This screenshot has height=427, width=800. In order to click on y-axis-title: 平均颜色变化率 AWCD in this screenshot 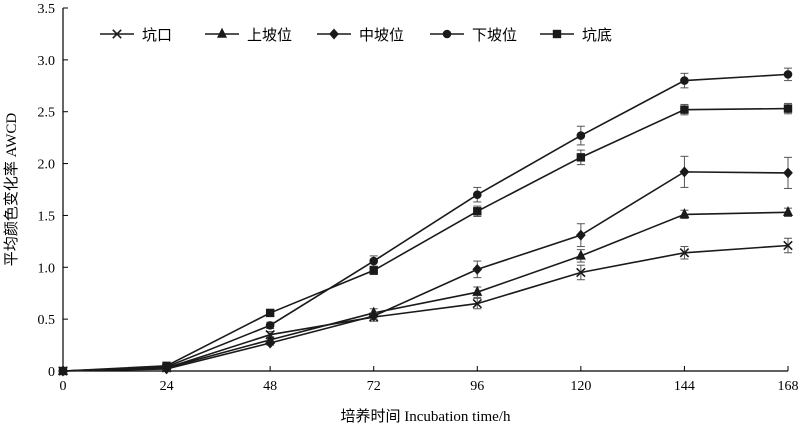, I will do `click(11, 190)`.